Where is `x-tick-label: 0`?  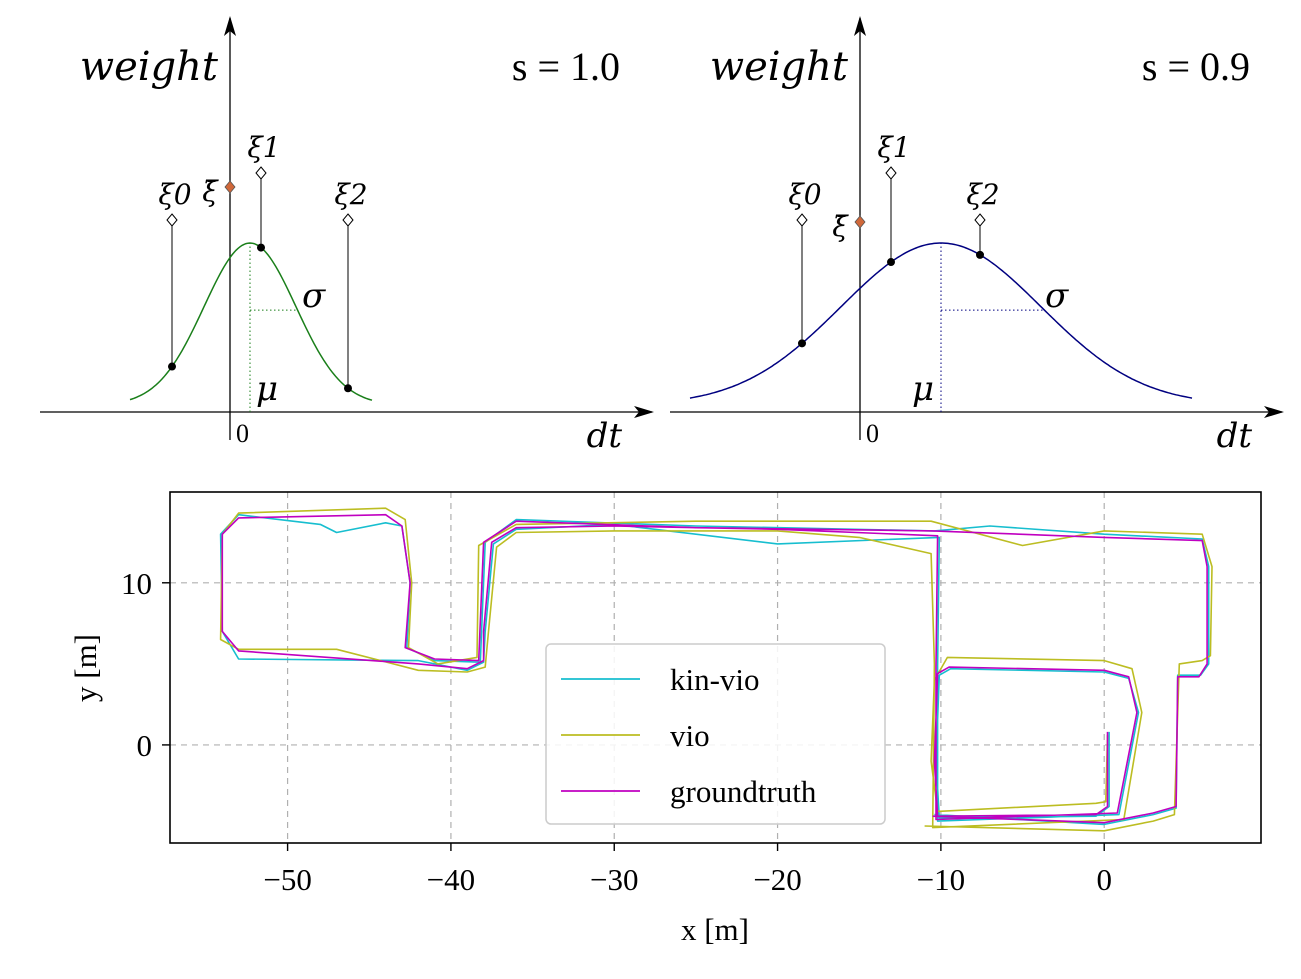
x-tick-label: 0 is located at coordinates (1104, 879).